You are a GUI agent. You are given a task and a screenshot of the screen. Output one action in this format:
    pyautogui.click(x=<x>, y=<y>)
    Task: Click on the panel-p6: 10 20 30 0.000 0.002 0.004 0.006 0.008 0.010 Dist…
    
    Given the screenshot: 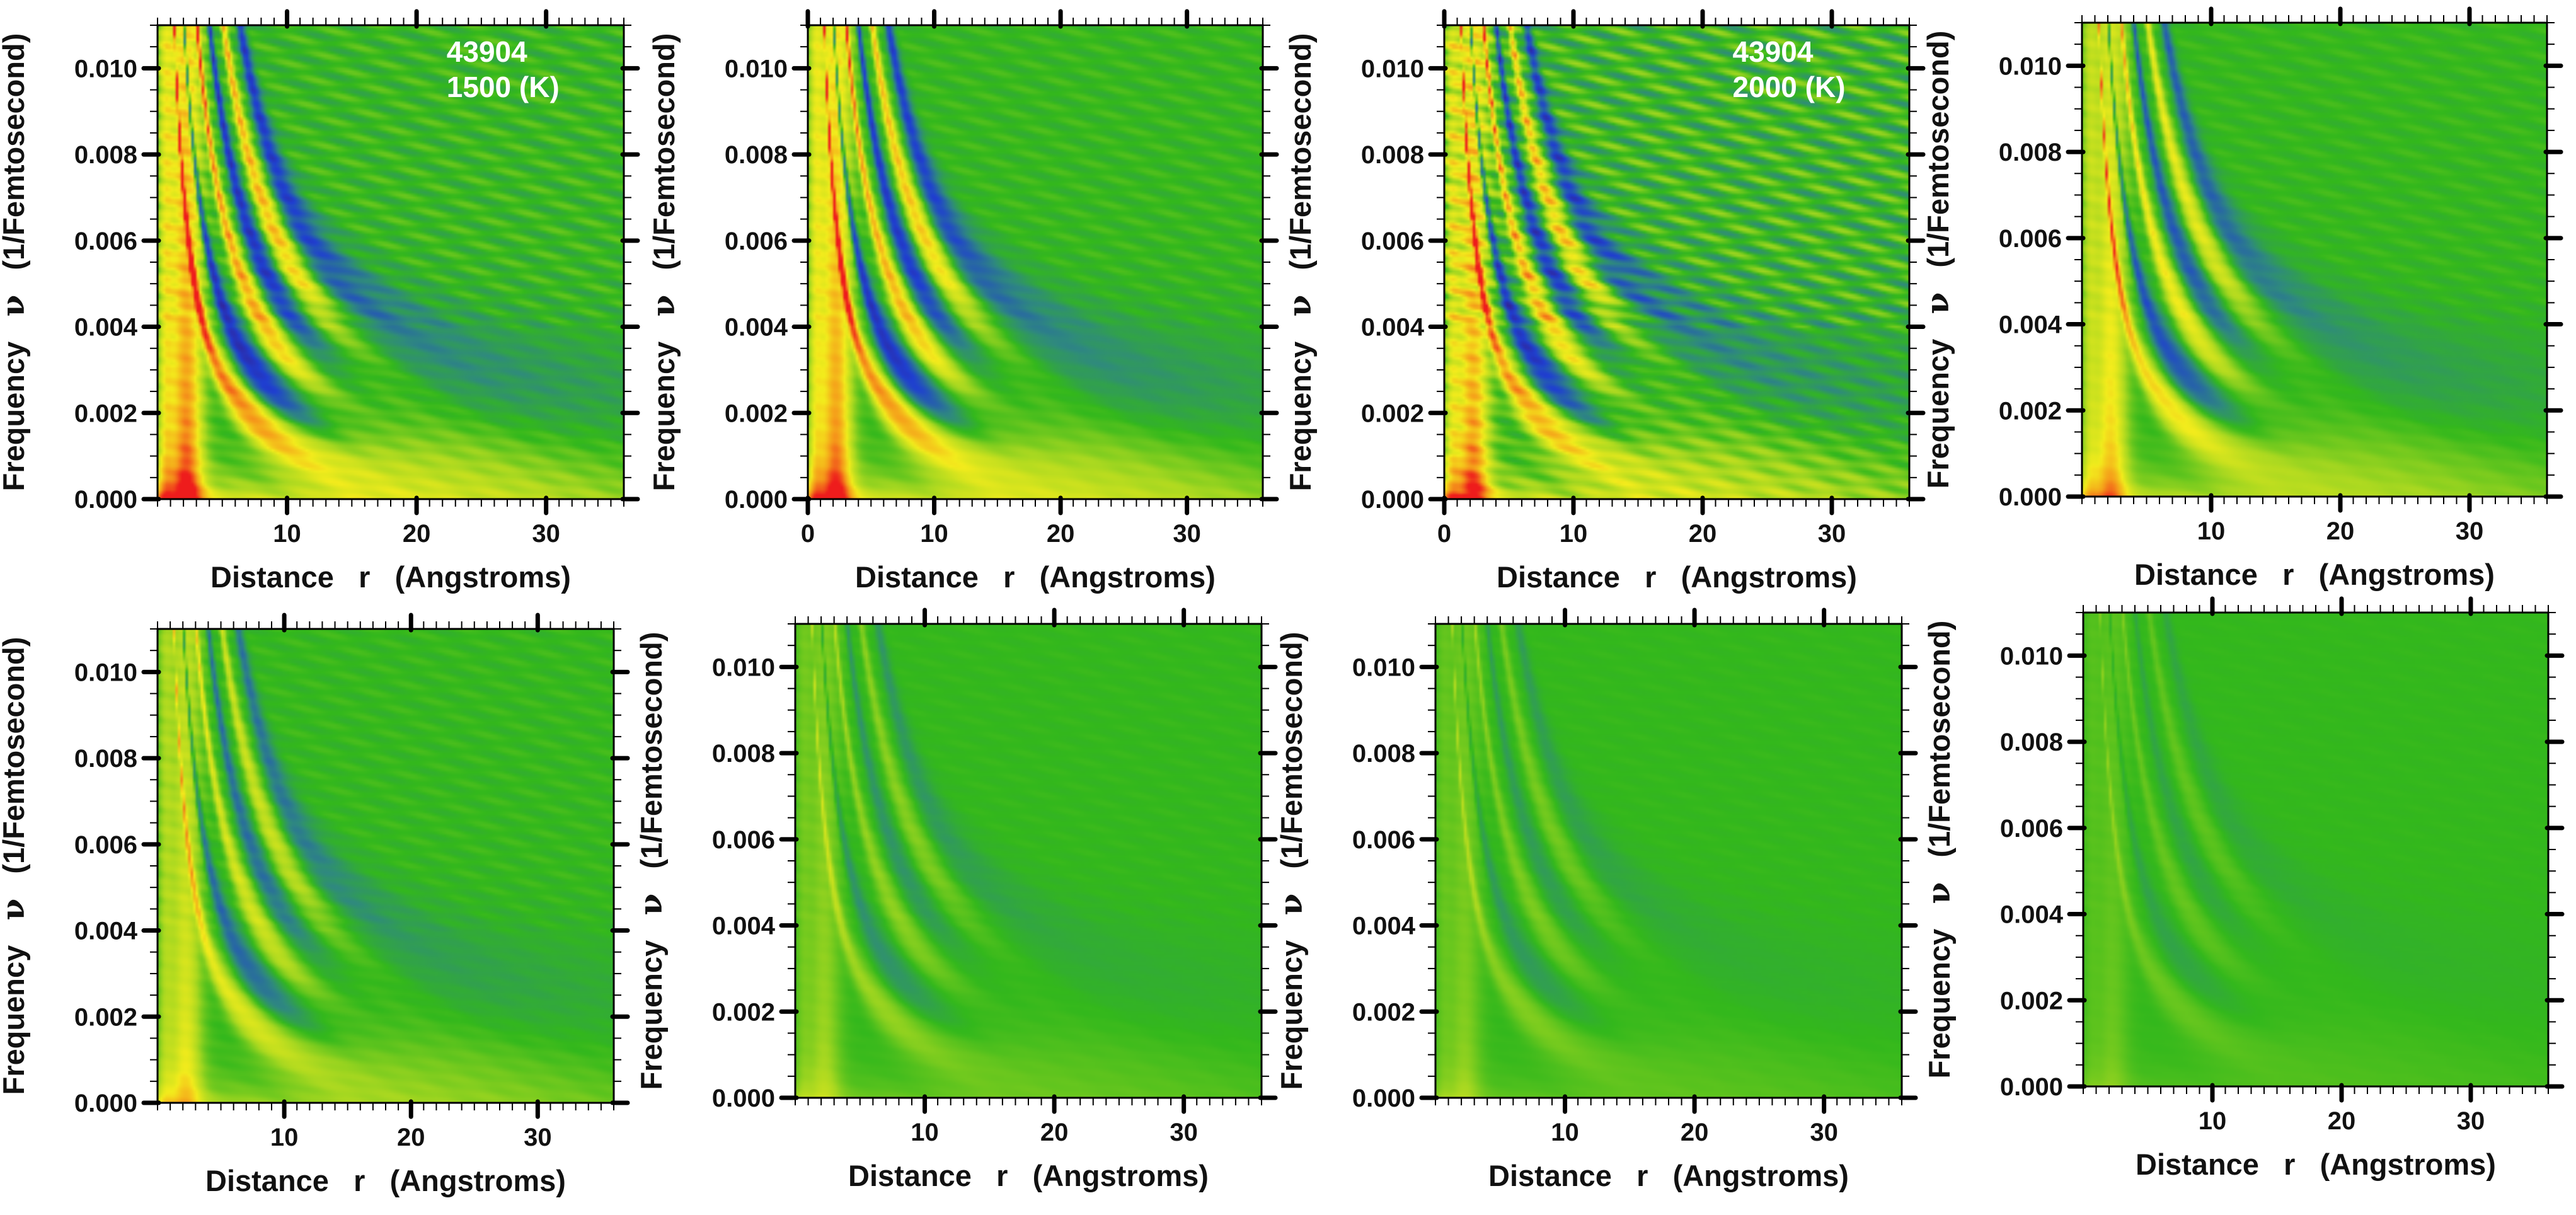 What is the action you would take?
    pyautogui.click(x=955, y=900)
    